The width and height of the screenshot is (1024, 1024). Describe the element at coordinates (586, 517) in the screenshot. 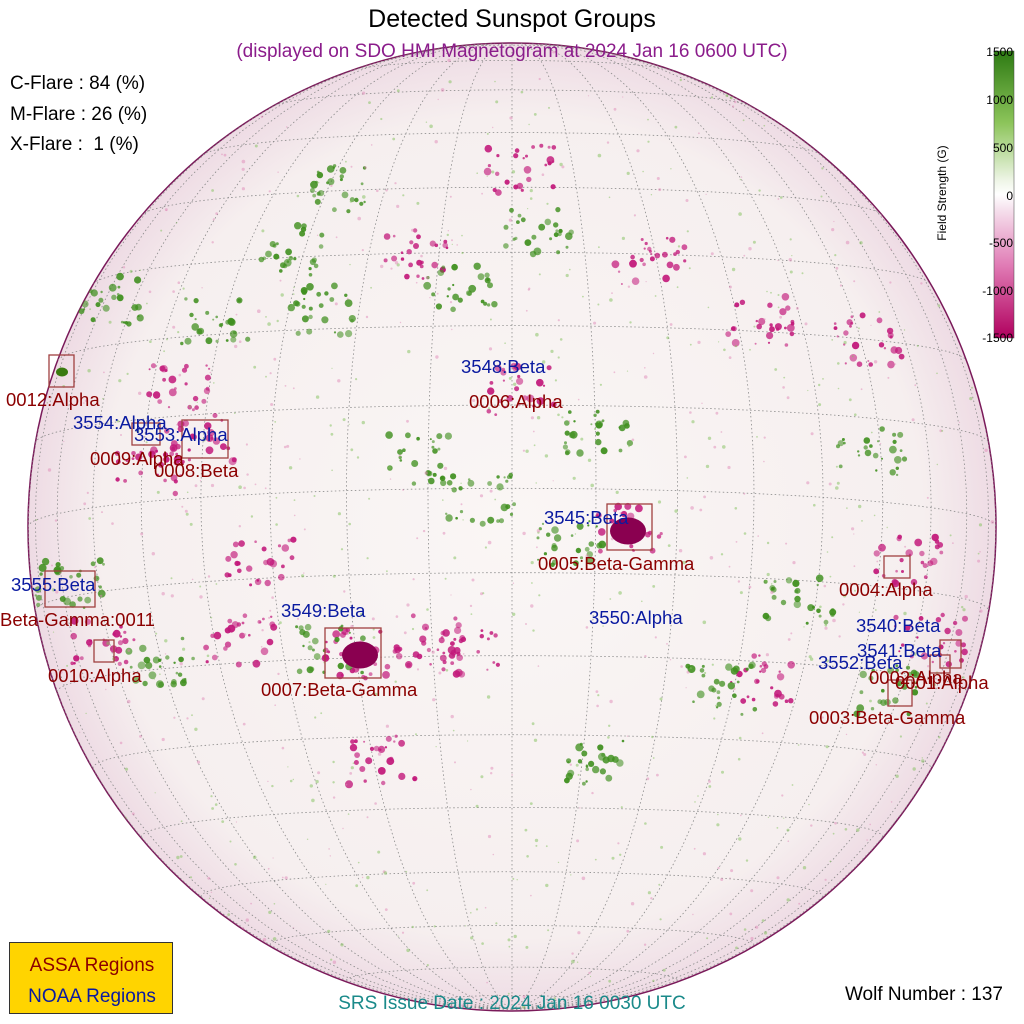

I see `noaa-region-label: 3545:Beta` at that location.